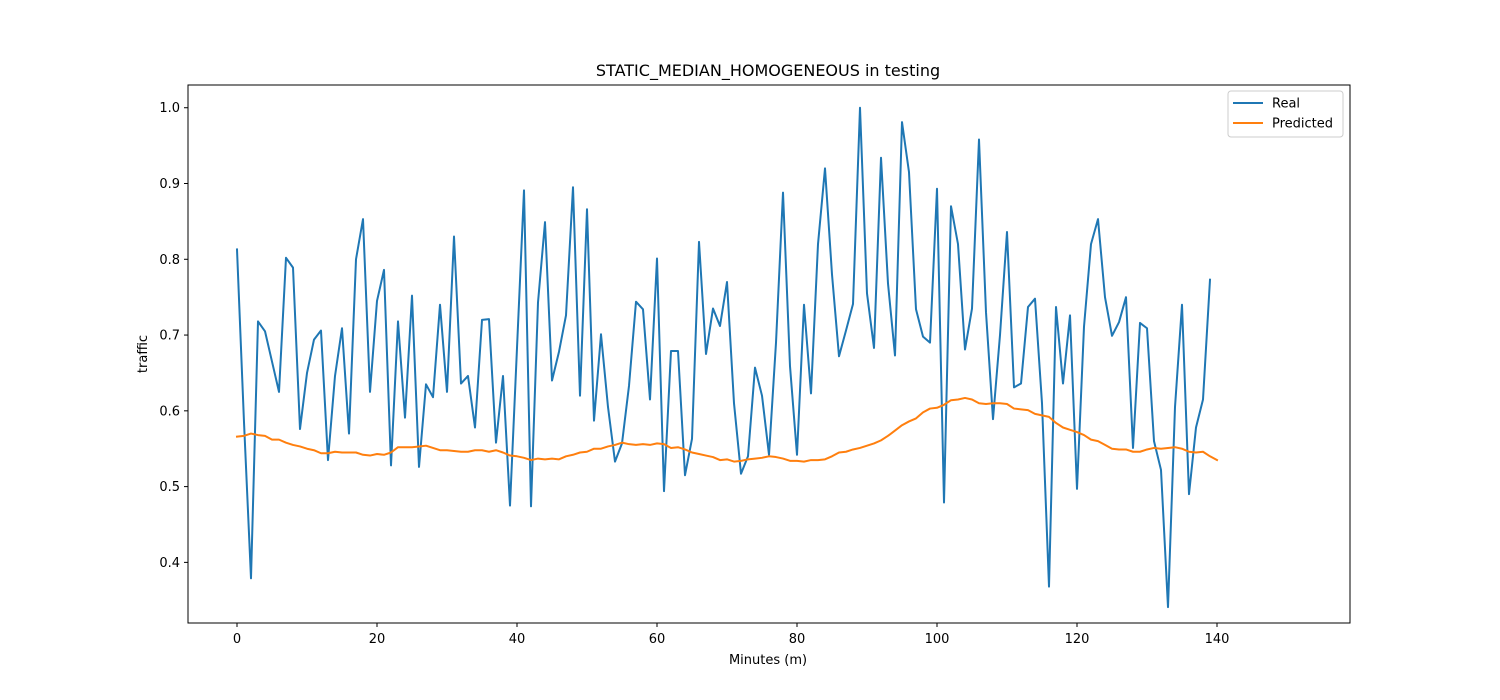 The image size is (1500, 700). What do you see at coordinates (377, 639) in the screenshot?
I see `x-tick-label: 20` at bounding box center [377, 639].